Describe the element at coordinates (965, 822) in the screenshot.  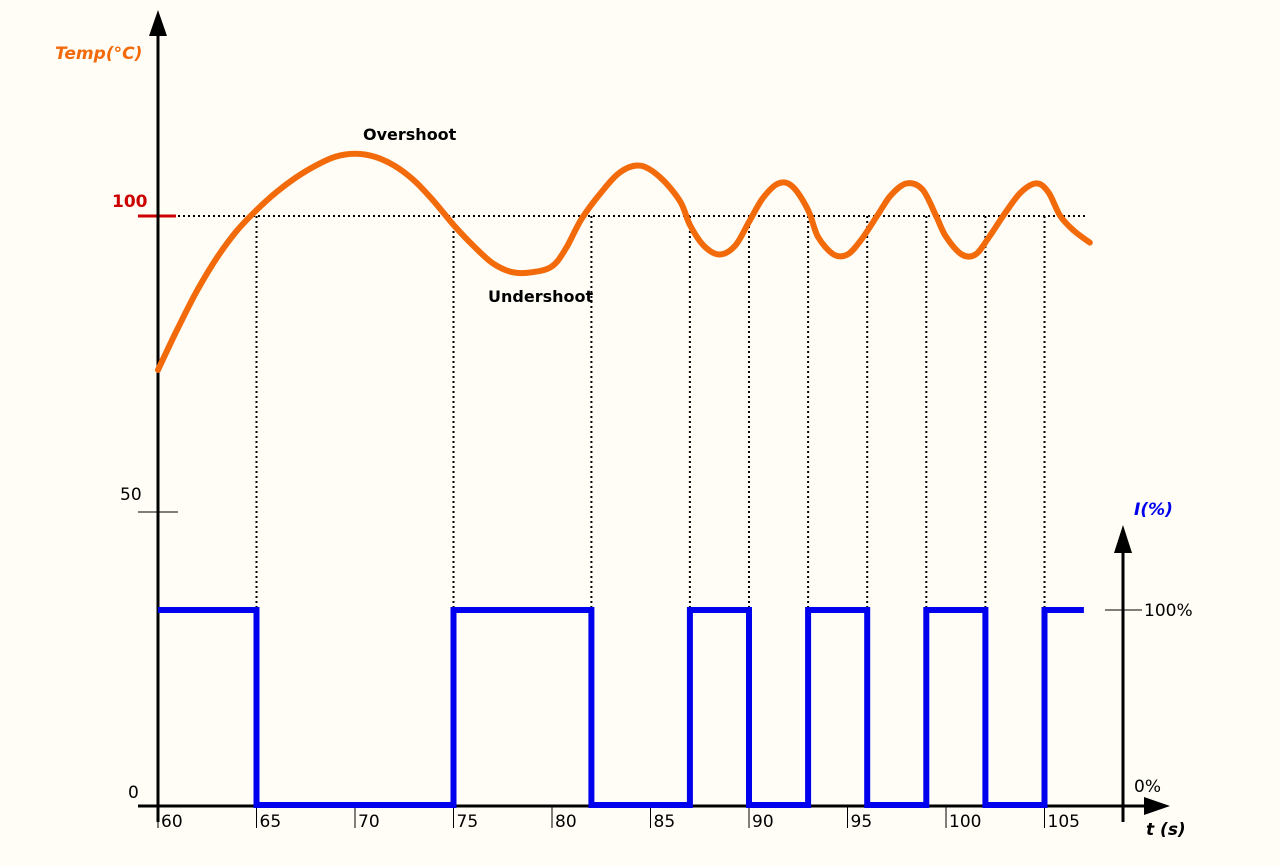
I see `x-tick-label-100: 100` at that location.